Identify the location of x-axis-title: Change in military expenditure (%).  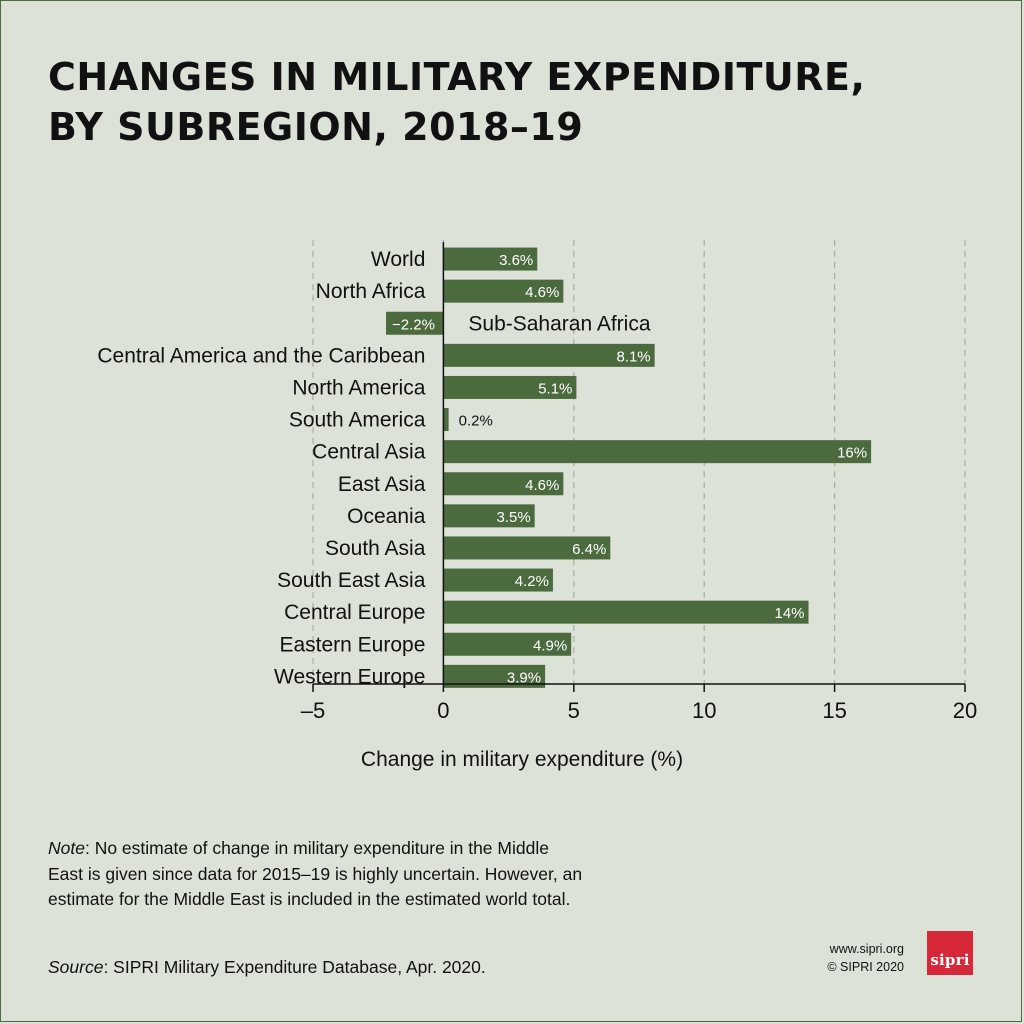
(522, 759).